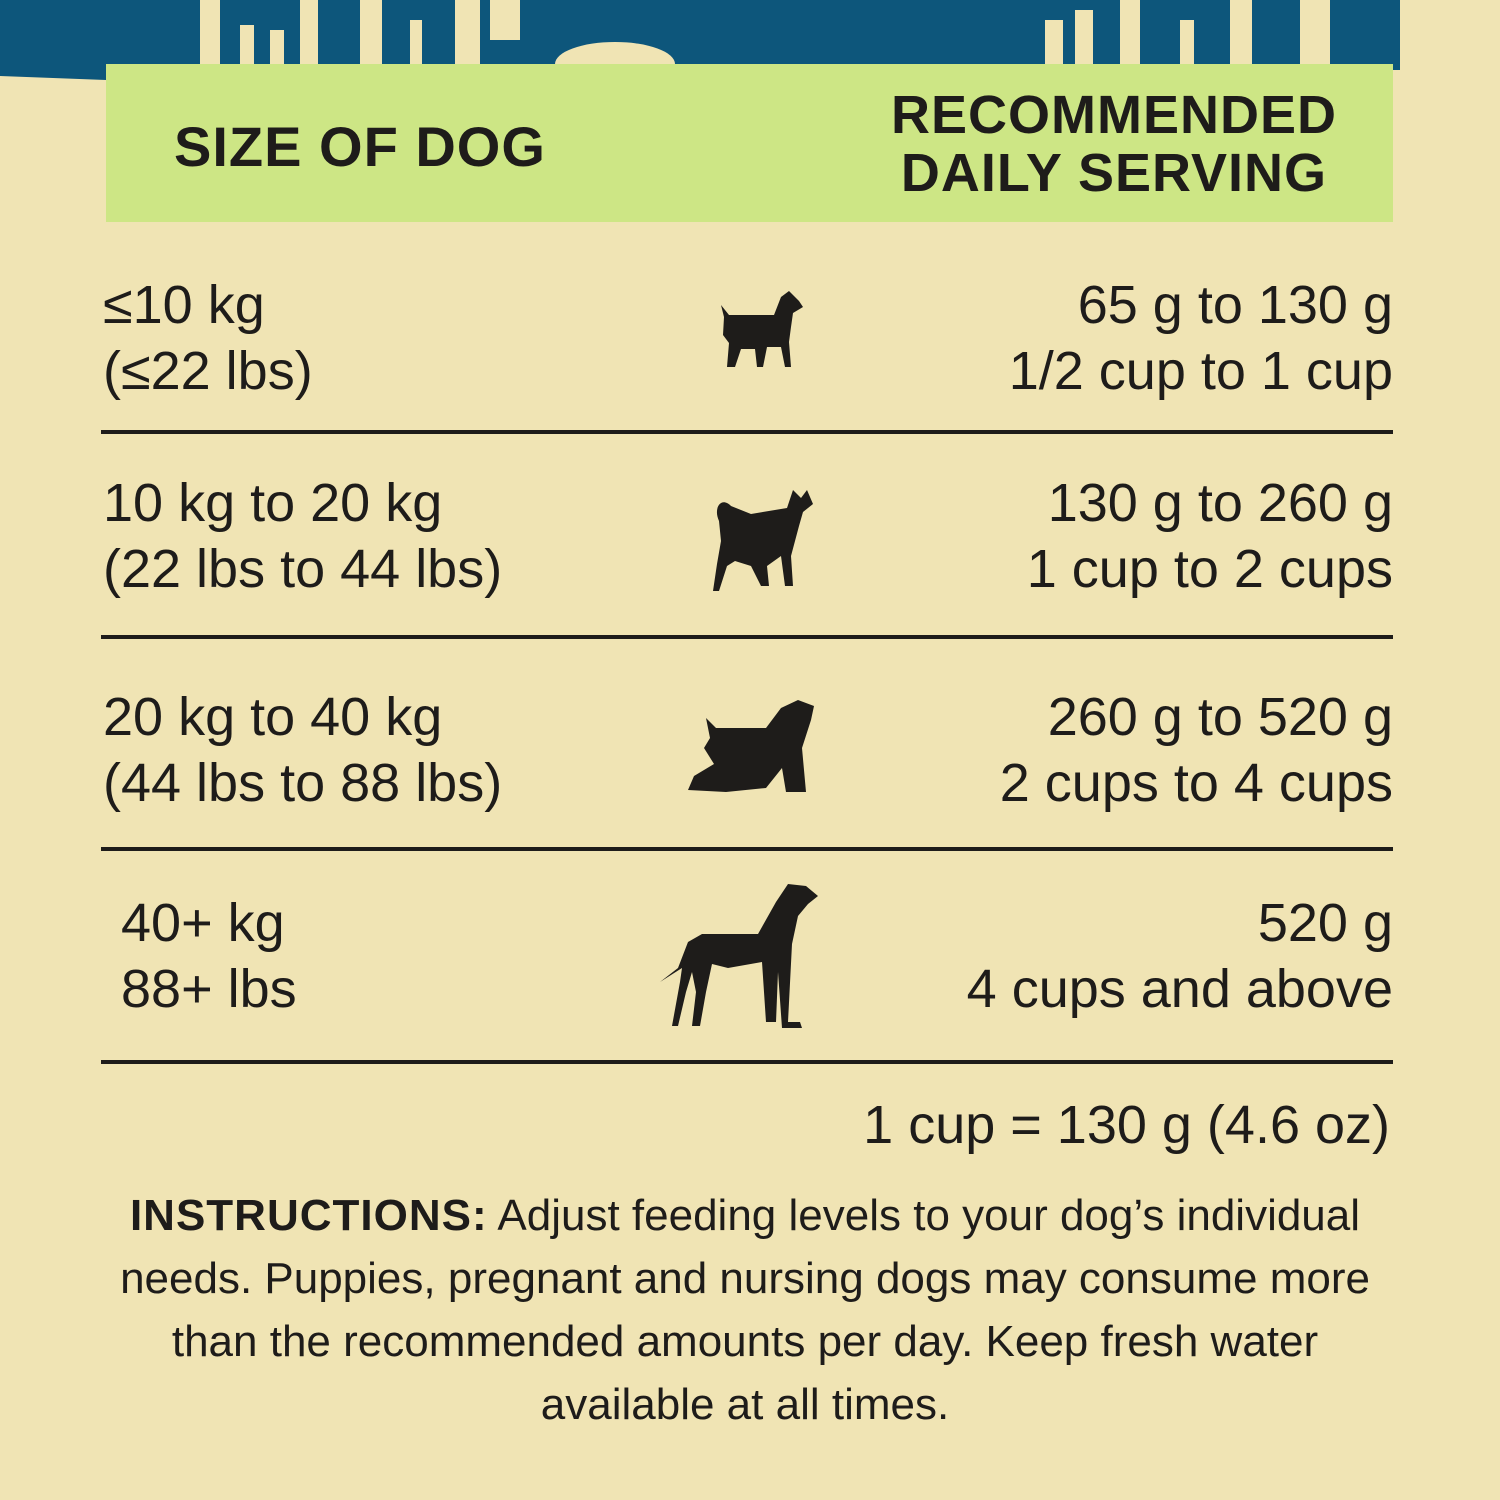 This screenshot has height=1500, width=1500. I want to click on great-dane-dog-icon, so click(739, 956).